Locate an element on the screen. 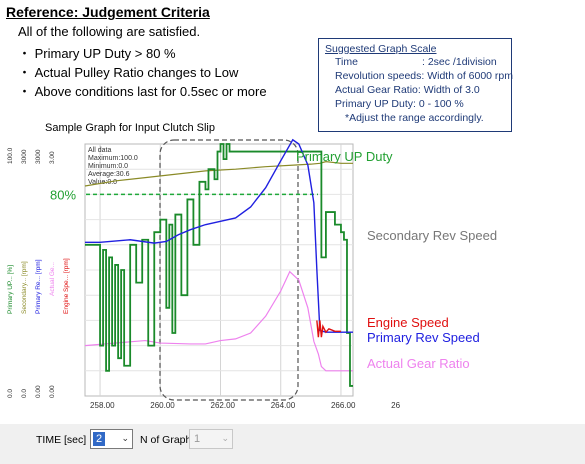 This screenshot has width=585, height=464. reference-title: Reference: Judgement Criteria is located at coordinates (108, 12).